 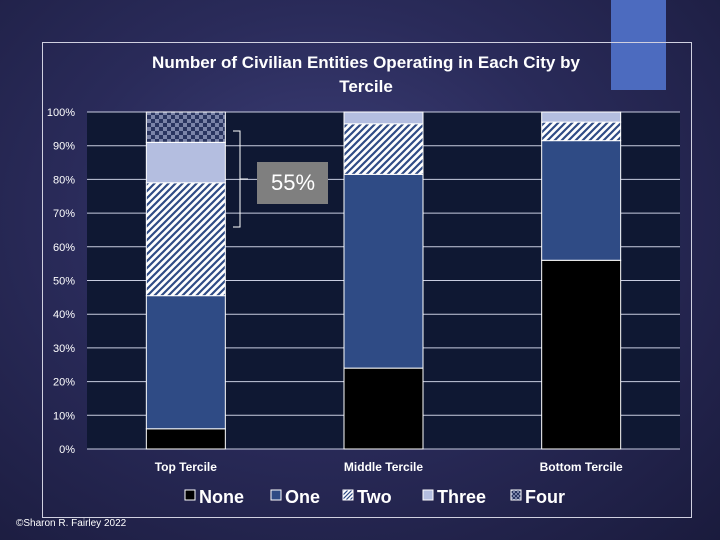 I want to click on y-tick-label: 70%, so click(x=64, y=214).